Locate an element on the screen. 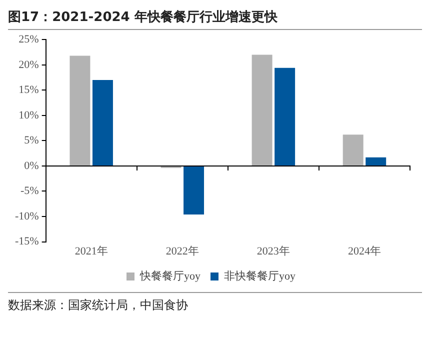 The image size is (430, 342). y-tick-label: -15% is located at coordinates (27, 242).